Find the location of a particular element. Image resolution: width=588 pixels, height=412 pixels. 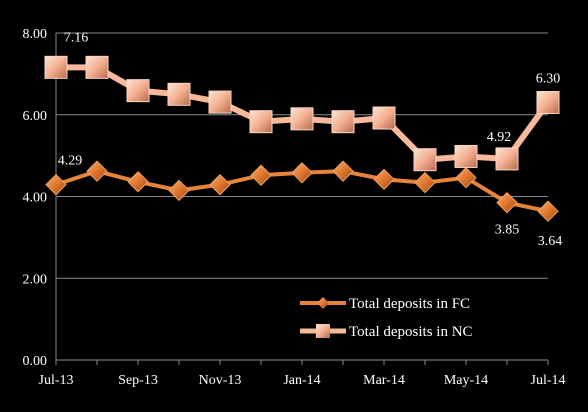

data-label-0-11: 3.85 is located at coordinates (507, 230).